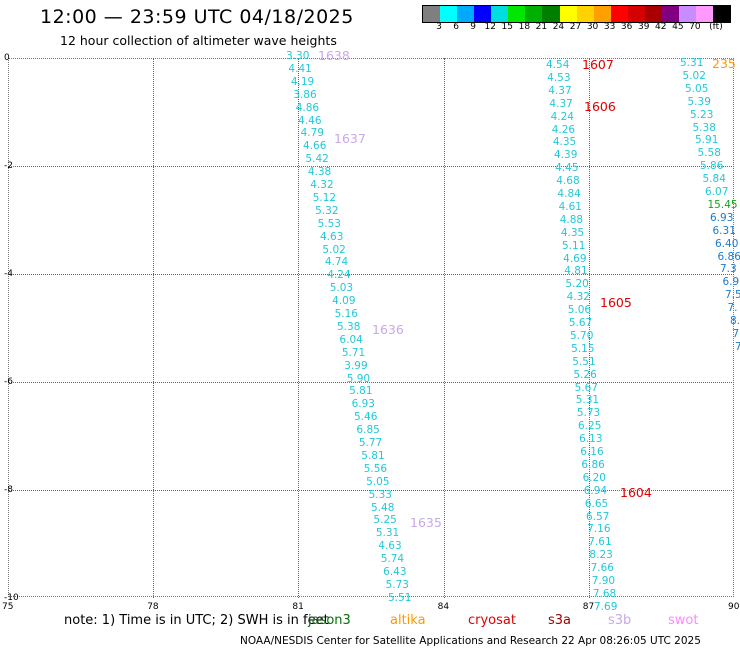  What do you see at coordinates (588, 413) in the screenshot?
I see `swh-value: 5.73` at bounding box center [588, 413].